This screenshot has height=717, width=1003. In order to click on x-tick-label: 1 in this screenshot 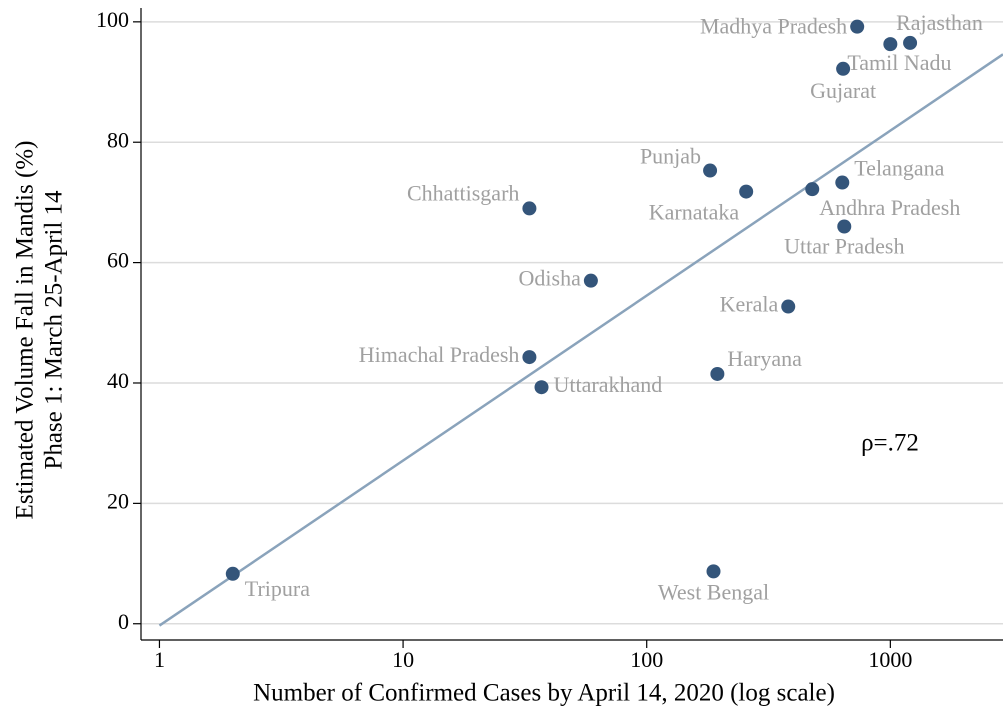, I will do `click(159, 659)`.